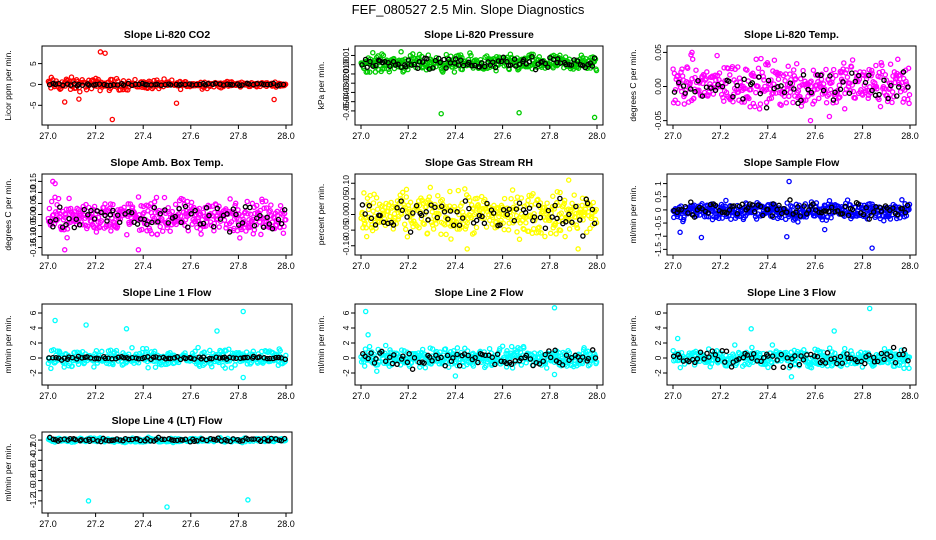  Describe the element at coordinates (468, 9) in the screenshot. I see `page-title: FEF_080527 2.5 Min. Slope Diagnostics` at that location.